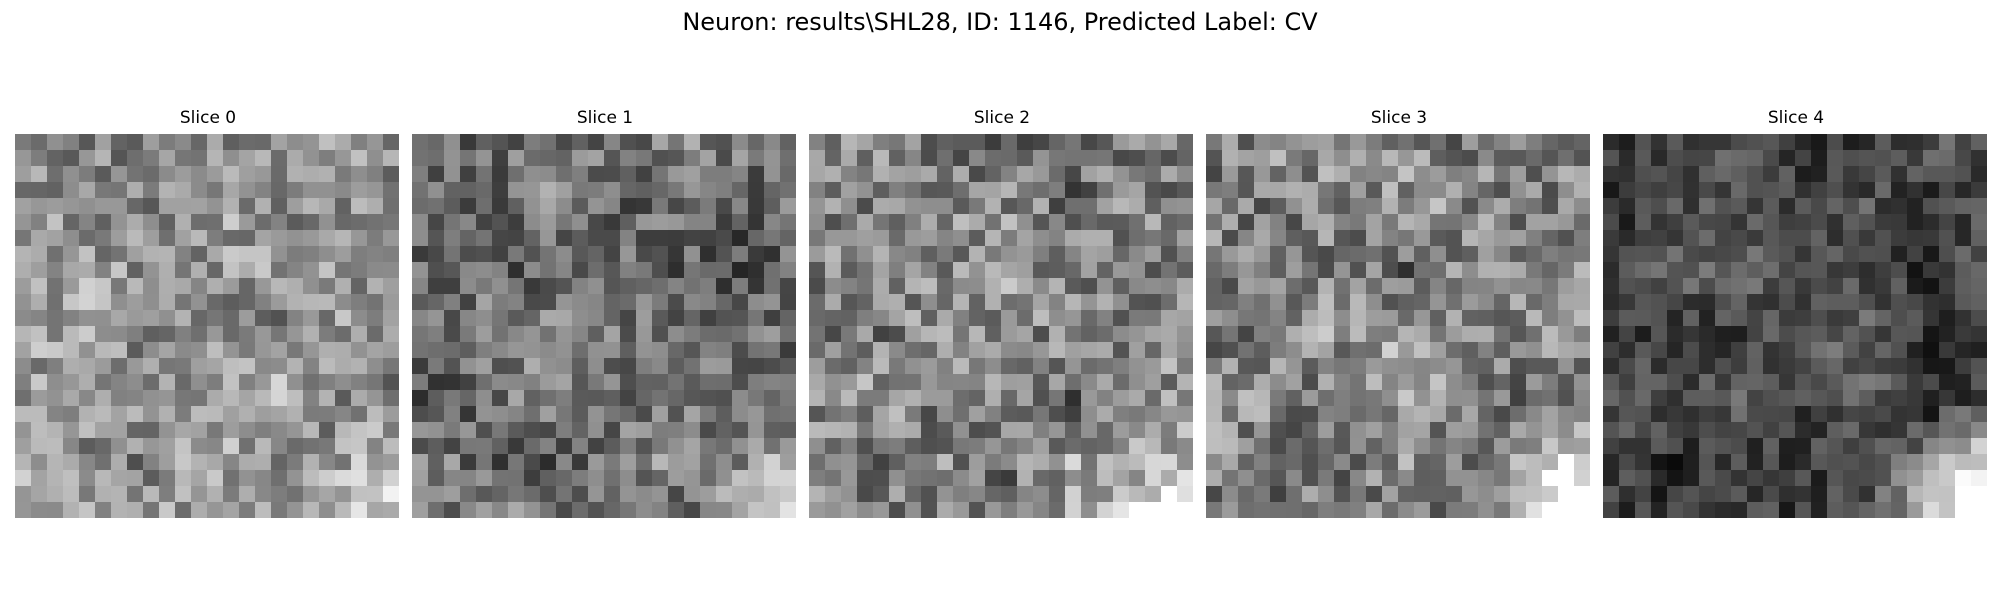 The height and width of the screenshot is (600, 2000). I want to click on slice-title: Slice 3, so click(1399, 118).